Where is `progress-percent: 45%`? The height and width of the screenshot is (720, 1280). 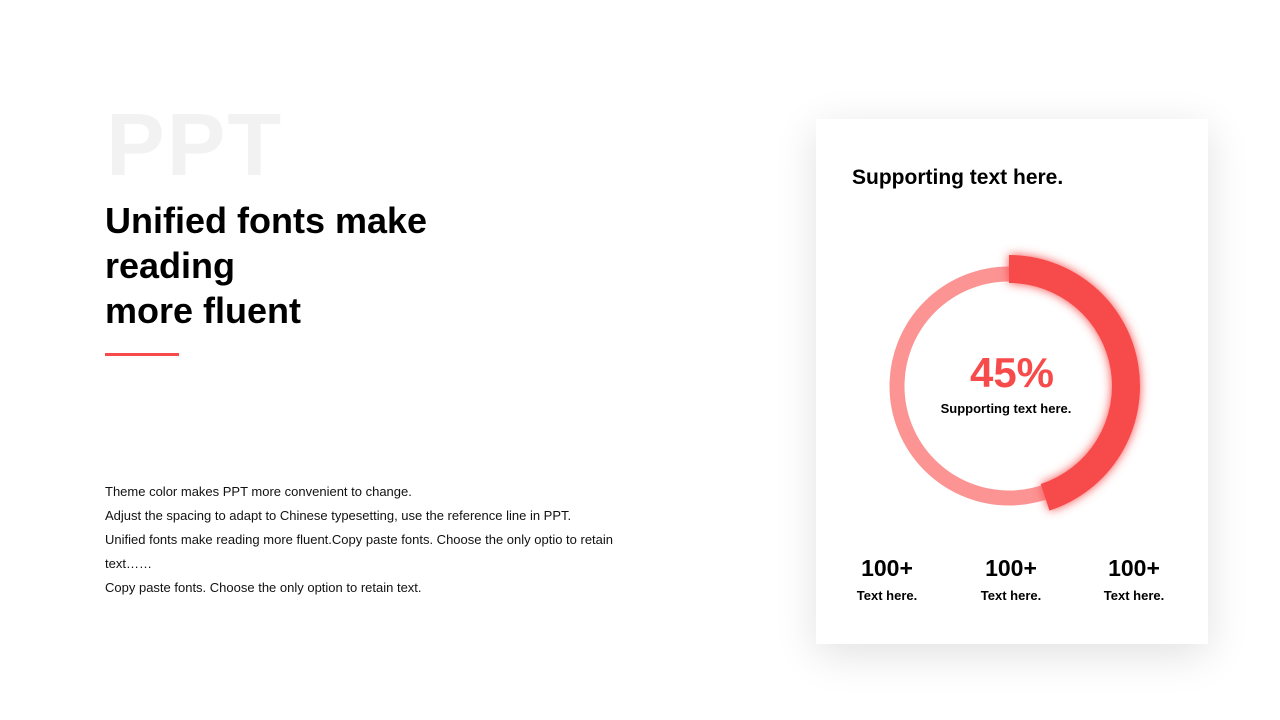
progress-percent: 45% is located at coordinates (1012, 372).